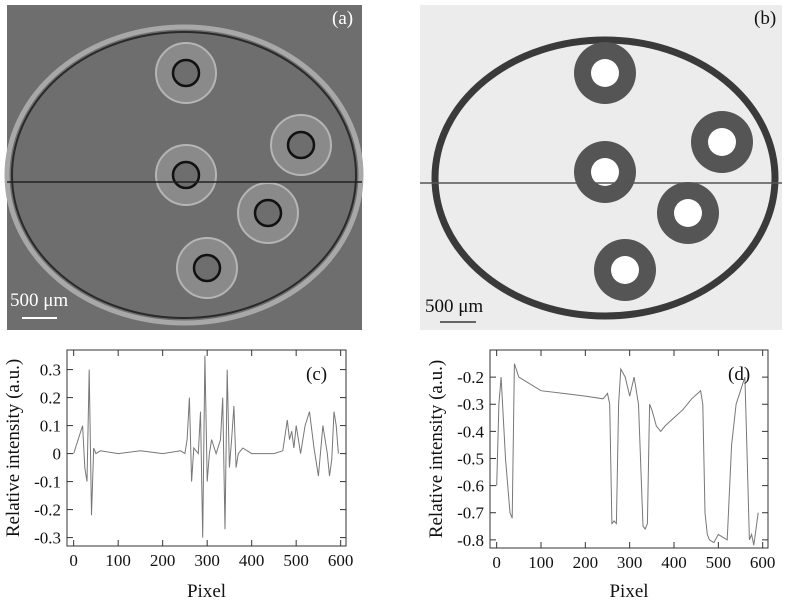 This screenshot has height=608, width=791. What do you see at coordinates (47, 482) in the screenshot?
I see `y-tick-label: -0.1` at bounding box center [47, 482].